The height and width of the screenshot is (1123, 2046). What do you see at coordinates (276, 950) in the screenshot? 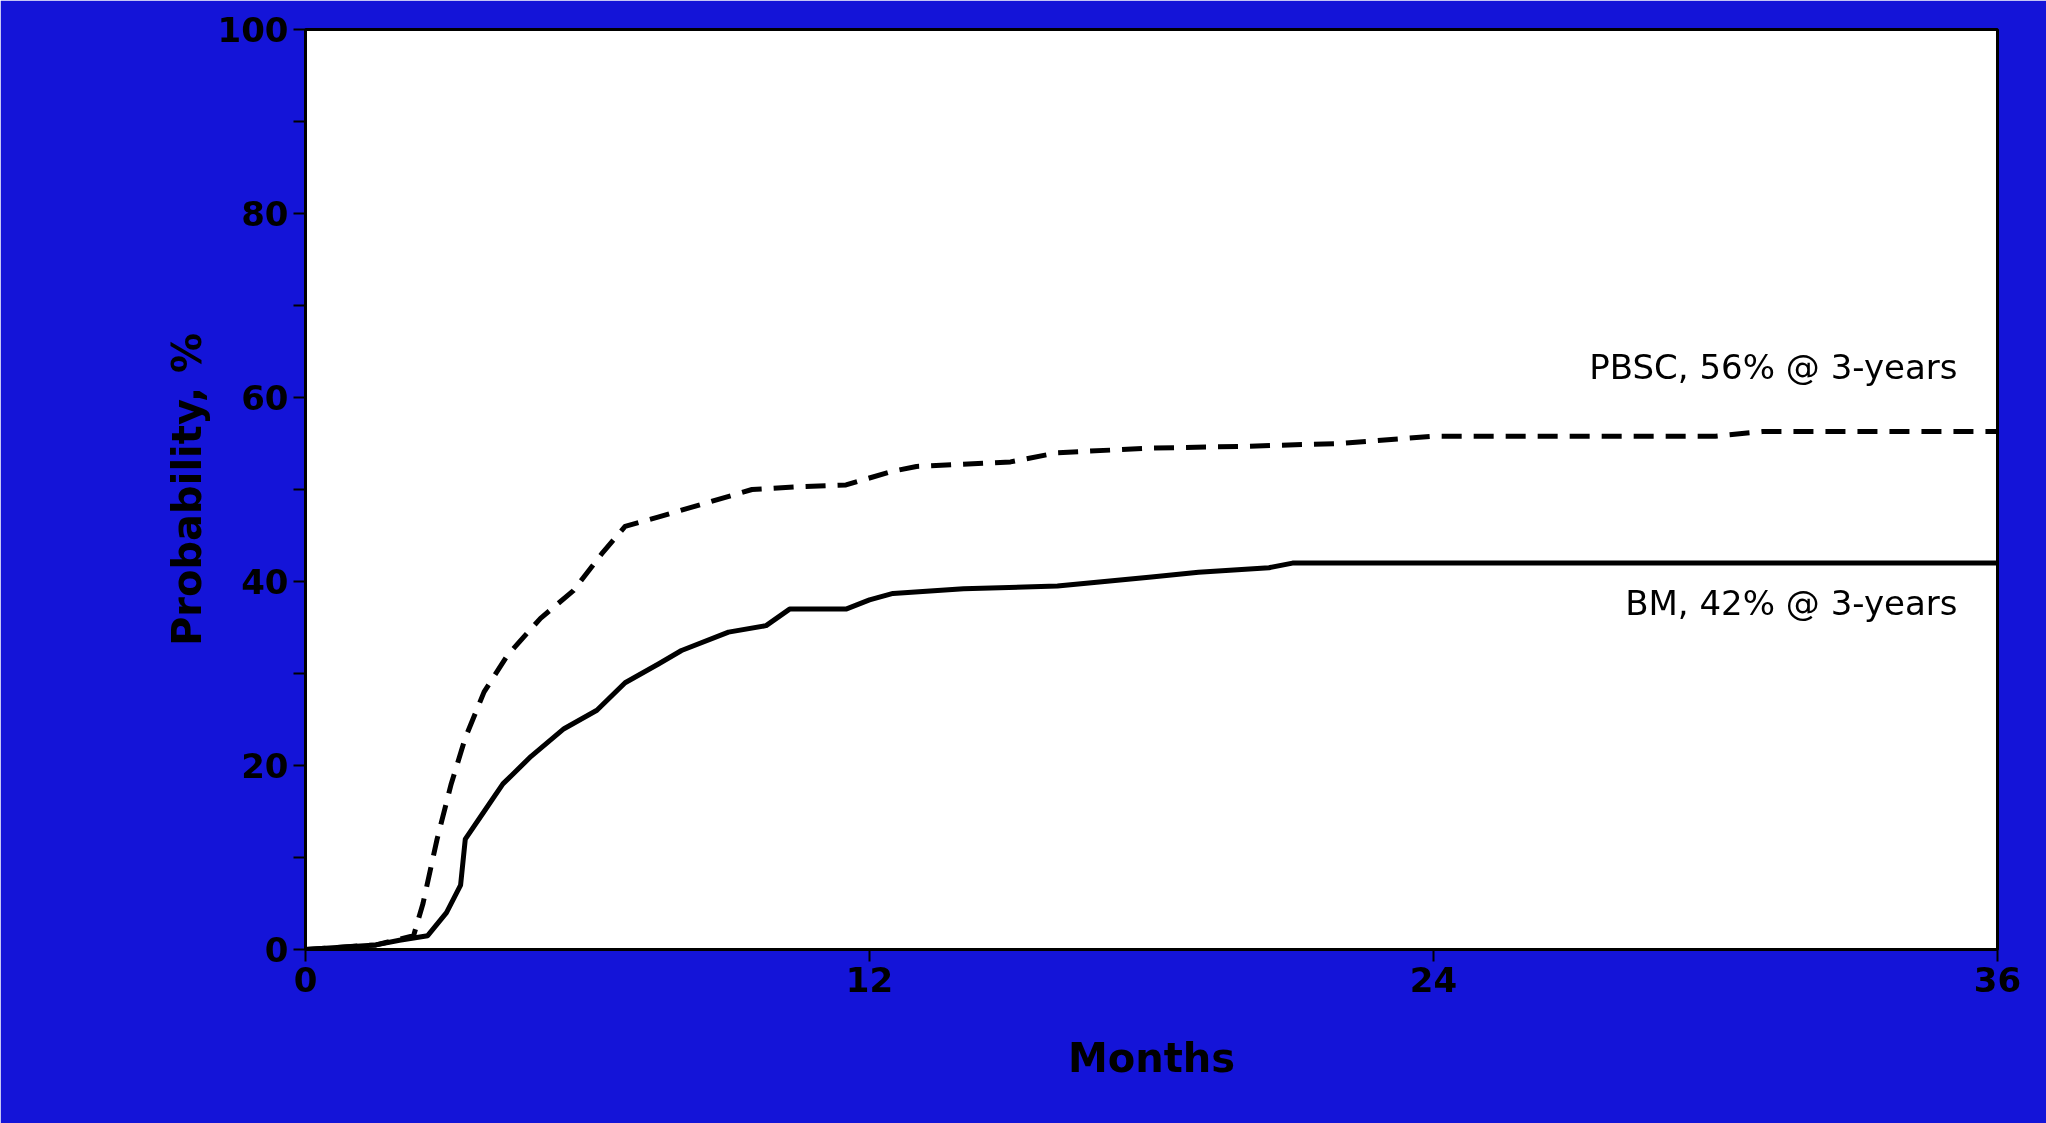
I see `y-tick-label: 0` at bounding box center [276, 950].